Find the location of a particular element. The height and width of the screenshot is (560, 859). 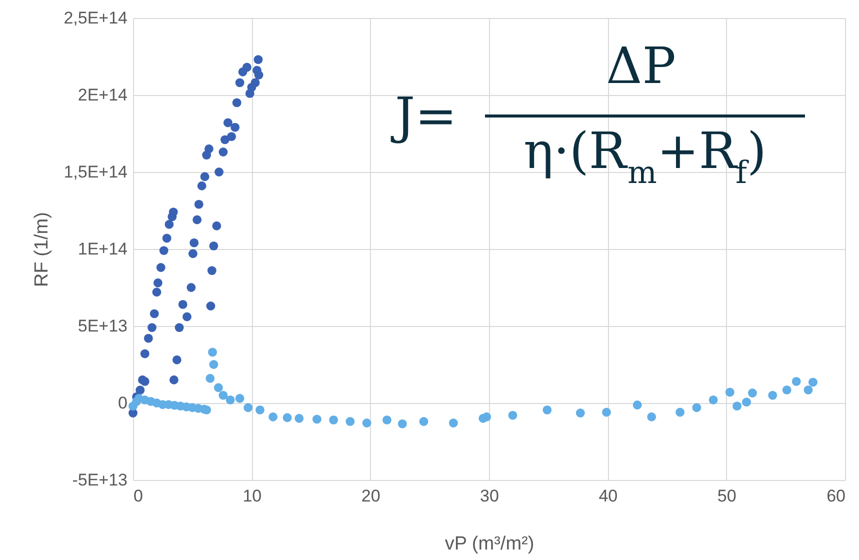

y-tick-label: 5E+13 is located at coordinates (103, 326).